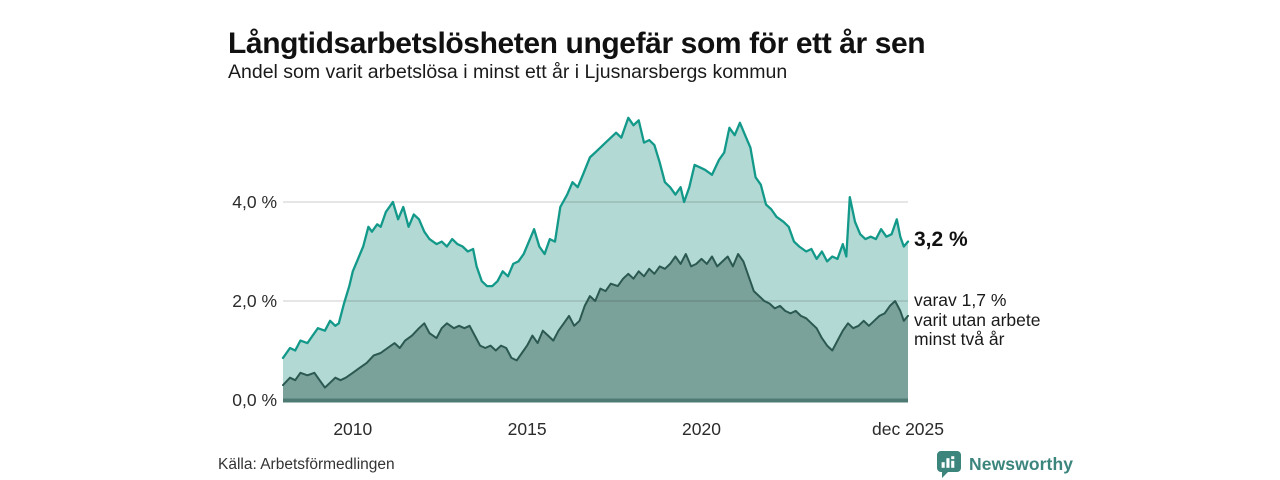 The image size is (1280, 480). Describe the element at coordinates (353, 429) in the screenshot. I see `x-tick-label: 2010` at that location.